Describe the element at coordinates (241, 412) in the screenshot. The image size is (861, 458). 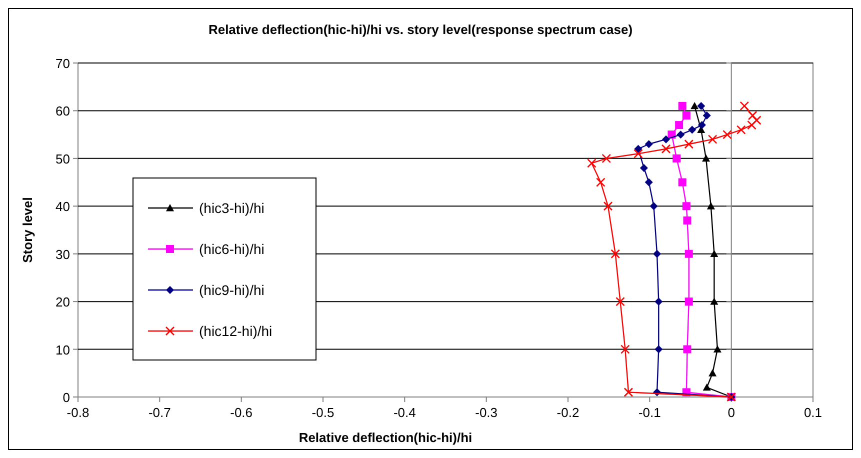
I see `x-tick-label: -0.6` at that location.